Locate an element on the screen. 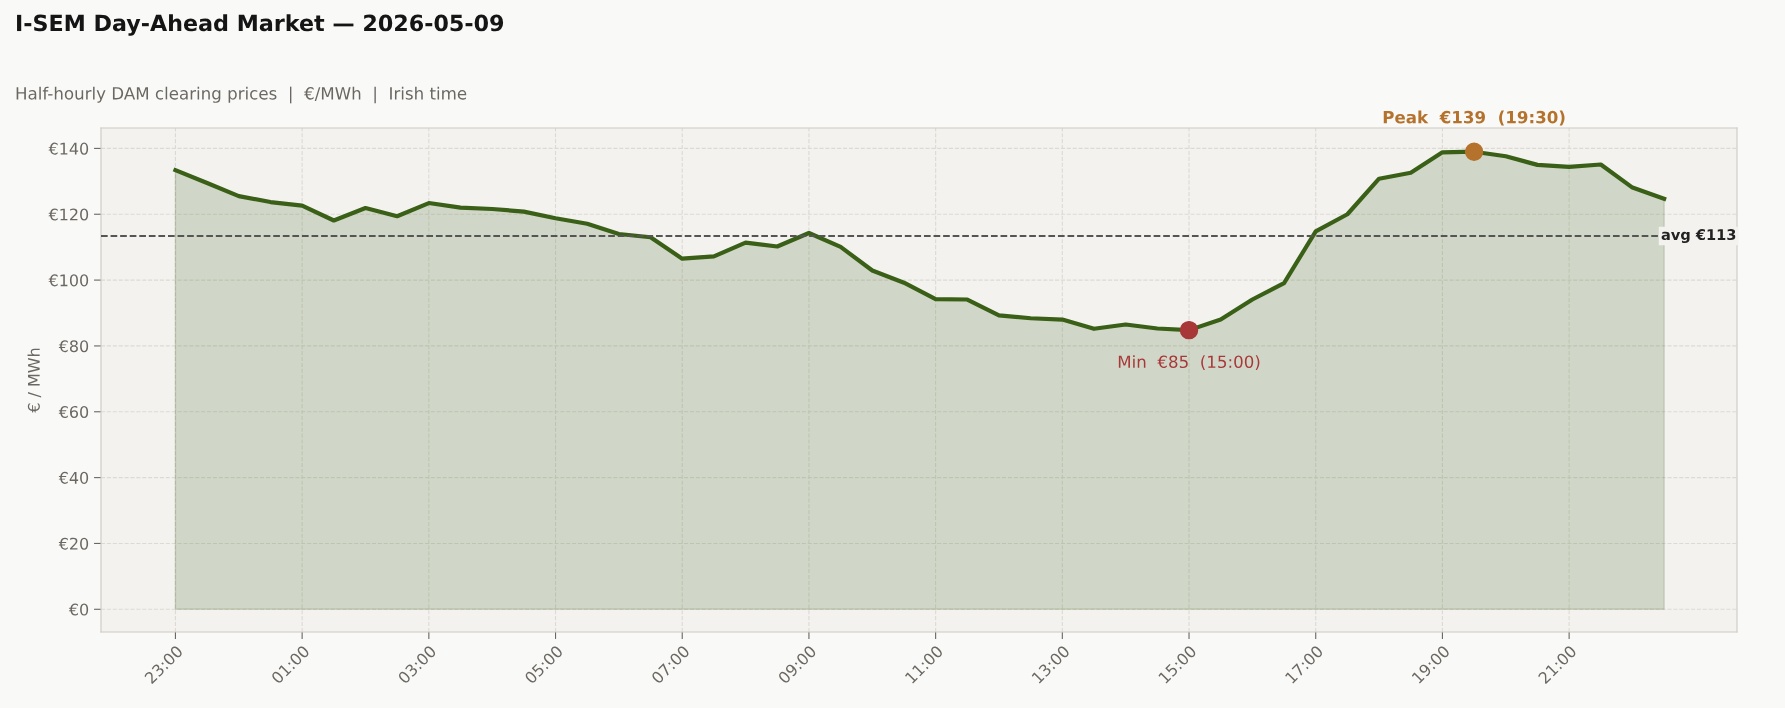 Image resolution: width=1785 pixels, height=708 pixels. y-tick-label: €140 is located at coordinates (68, 148).